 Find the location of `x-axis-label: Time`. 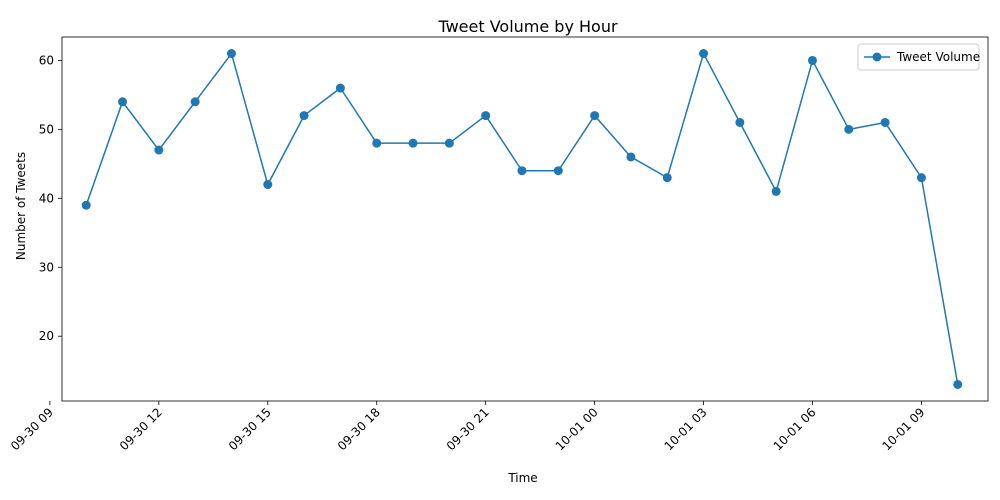

x-axis-label: Time is located at coordinates (522, 478).